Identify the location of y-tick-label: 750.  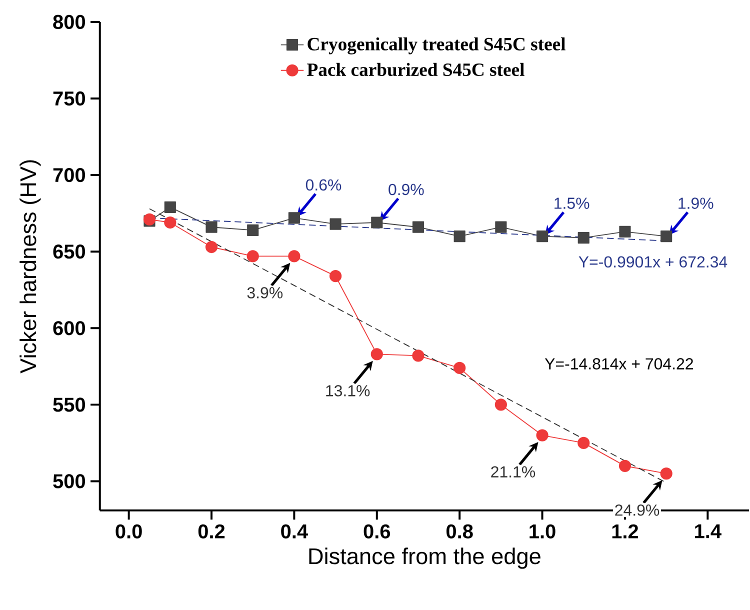
(69, 98).